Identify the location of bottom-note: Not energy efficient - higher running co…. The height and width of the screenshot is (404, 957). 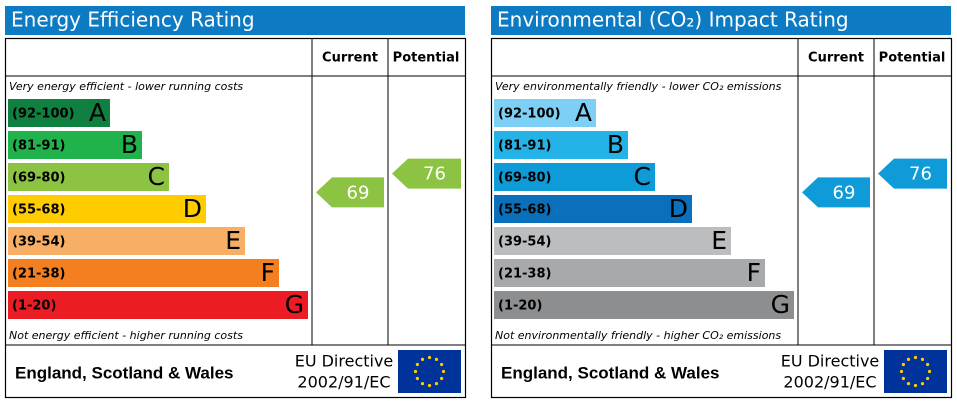
(126, 335).